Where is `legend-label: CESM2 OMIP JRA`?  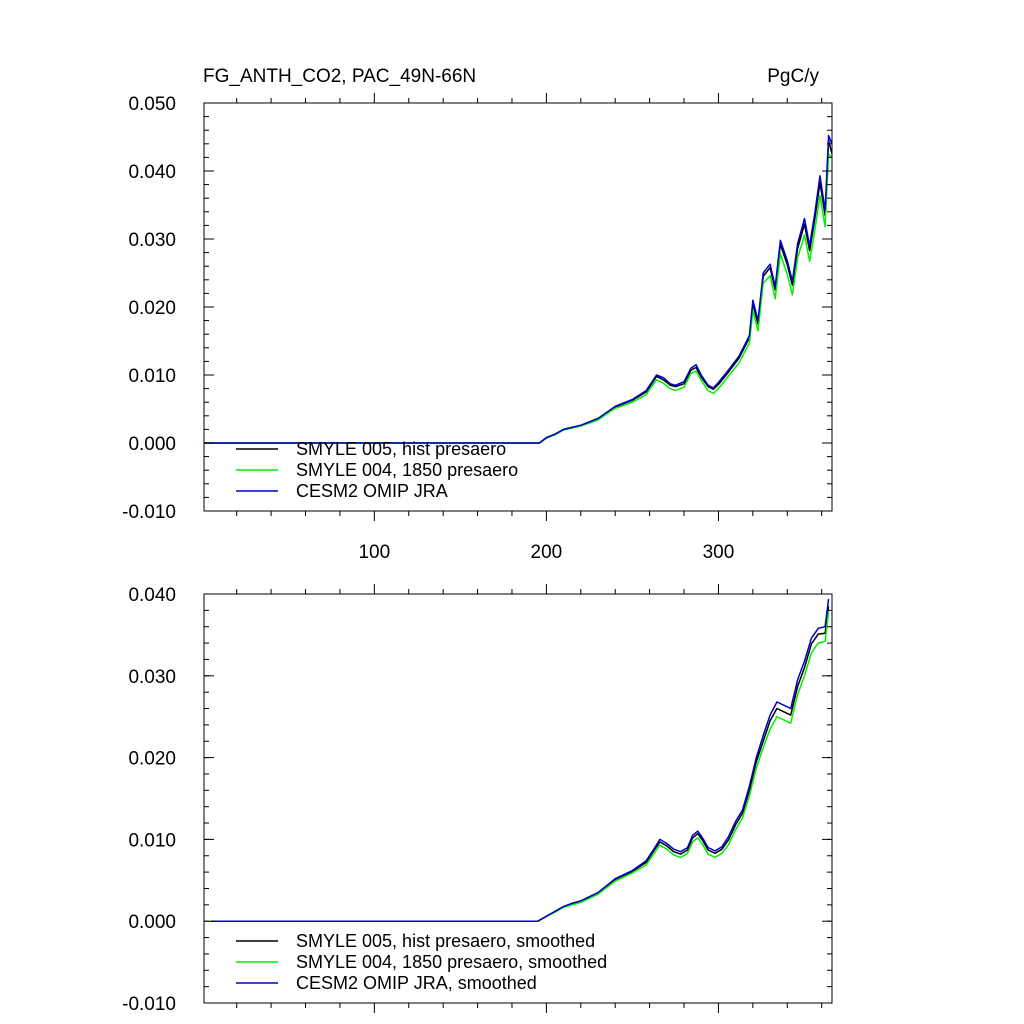
legend-label: CESM2 OMIP JRA is located at coordinates (372, 491).